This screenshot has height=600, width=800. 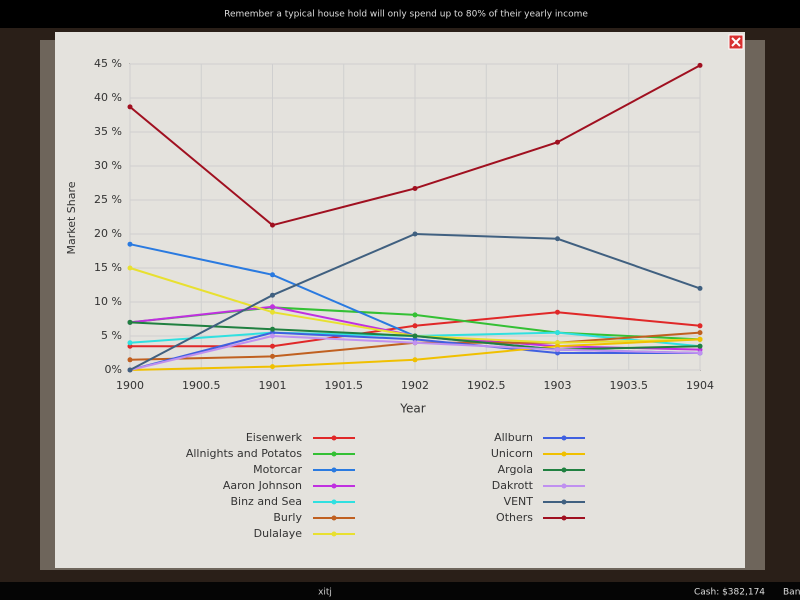 What do you see at coordinates (108, 233) in the screenshot?
I see `y-tick-label: 20 %` at bounding box center [108, 233].